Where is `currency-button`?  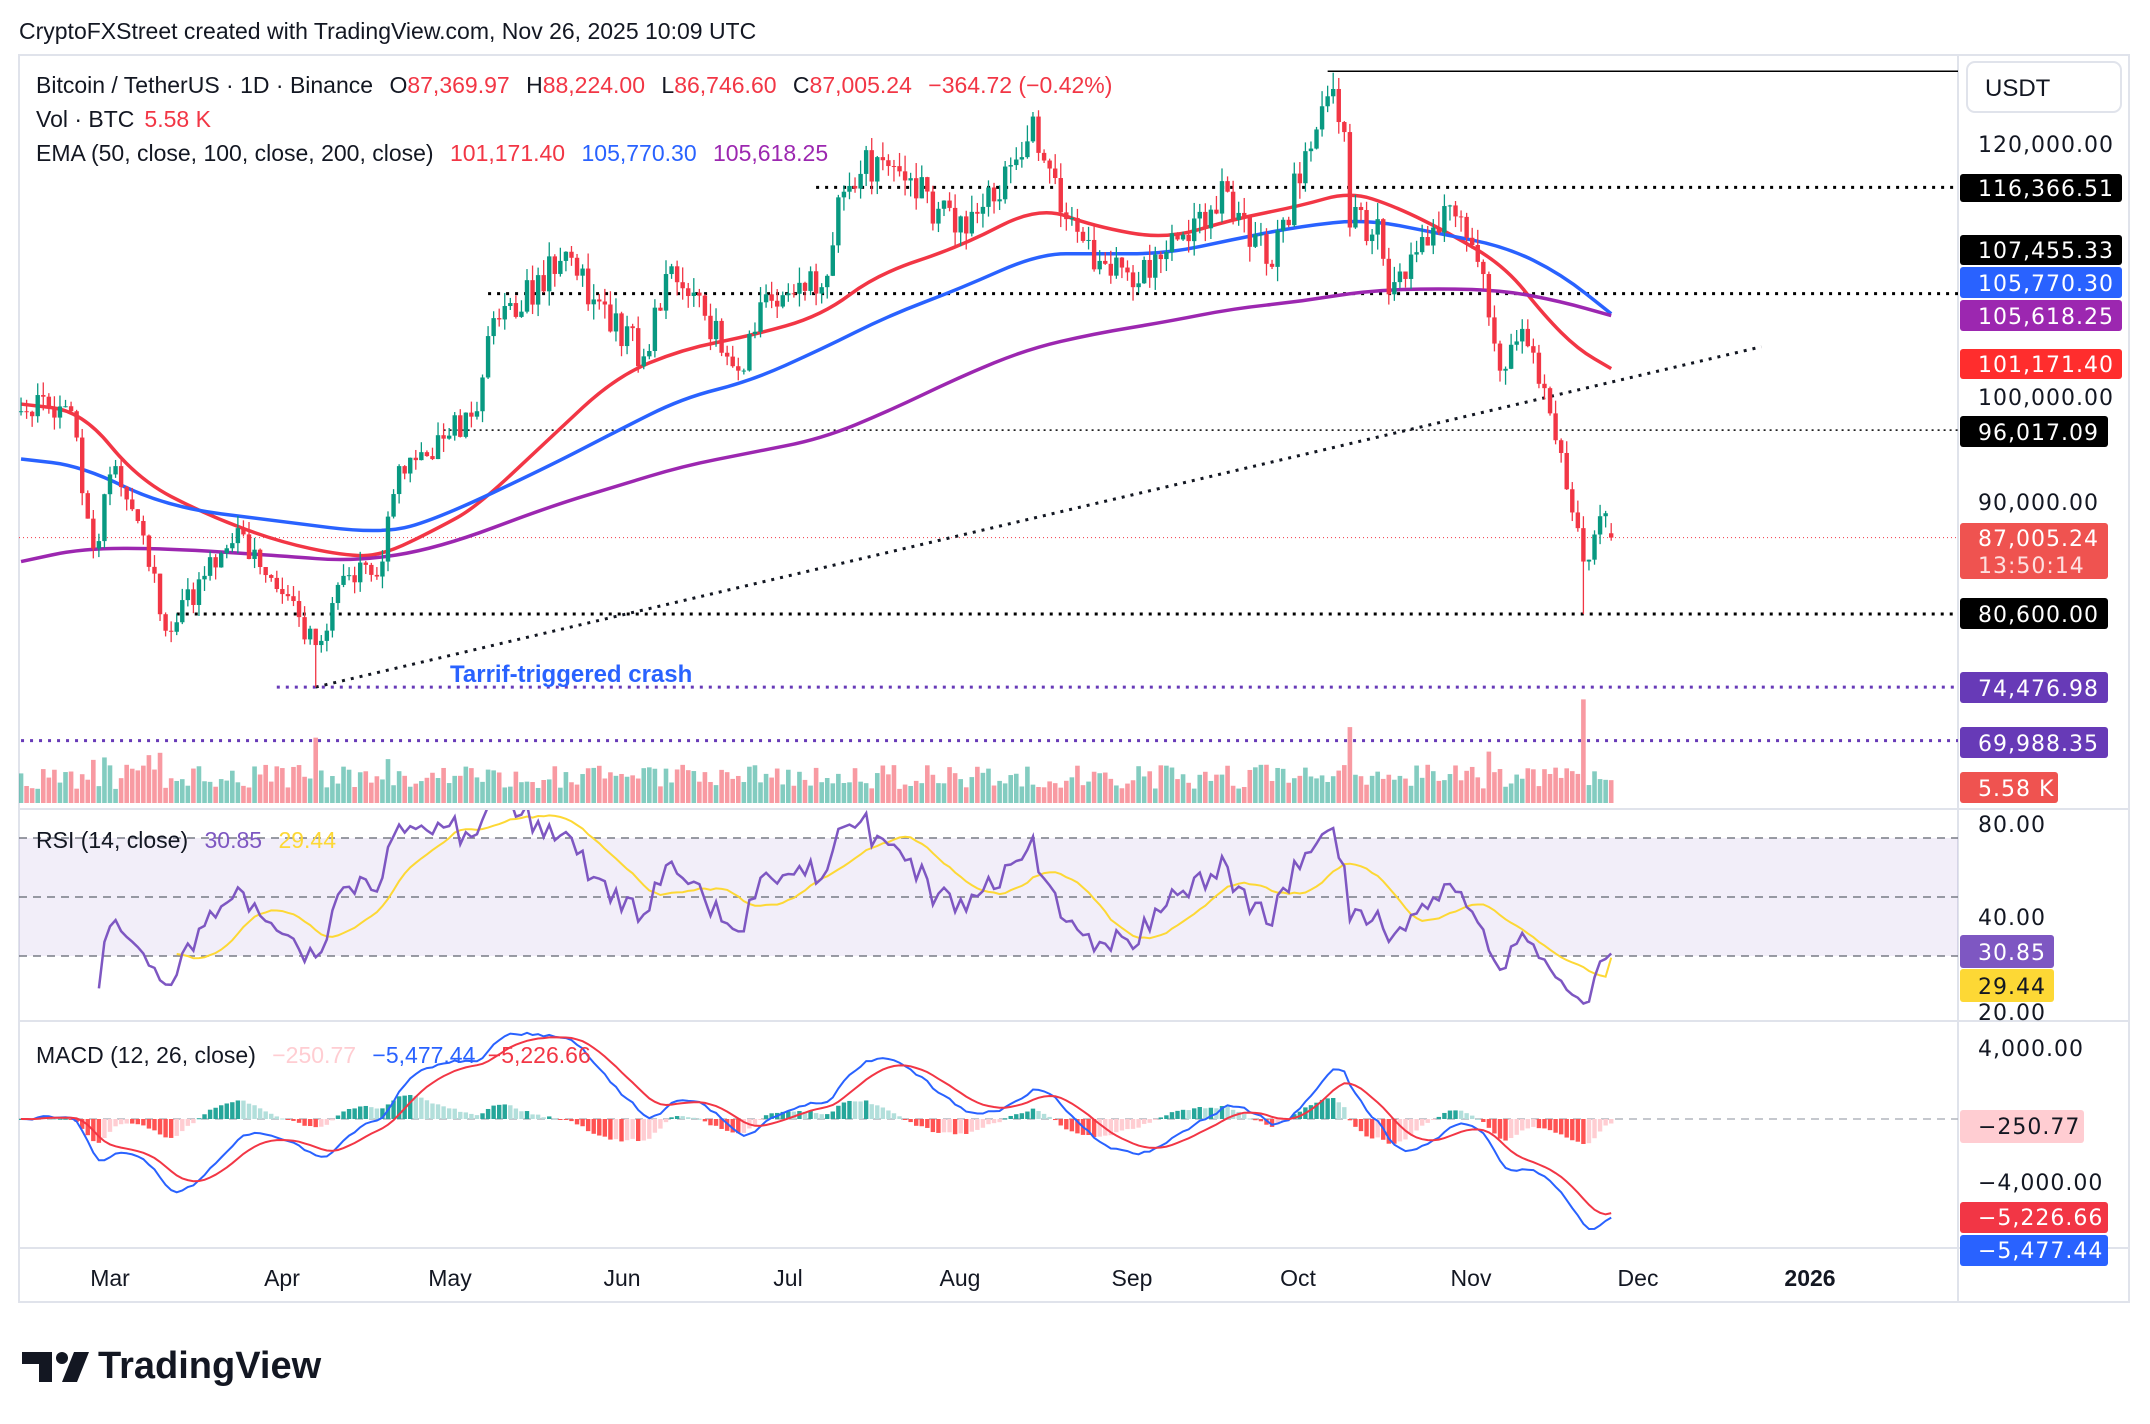 currency-button is located at coordinates (2044, 87).